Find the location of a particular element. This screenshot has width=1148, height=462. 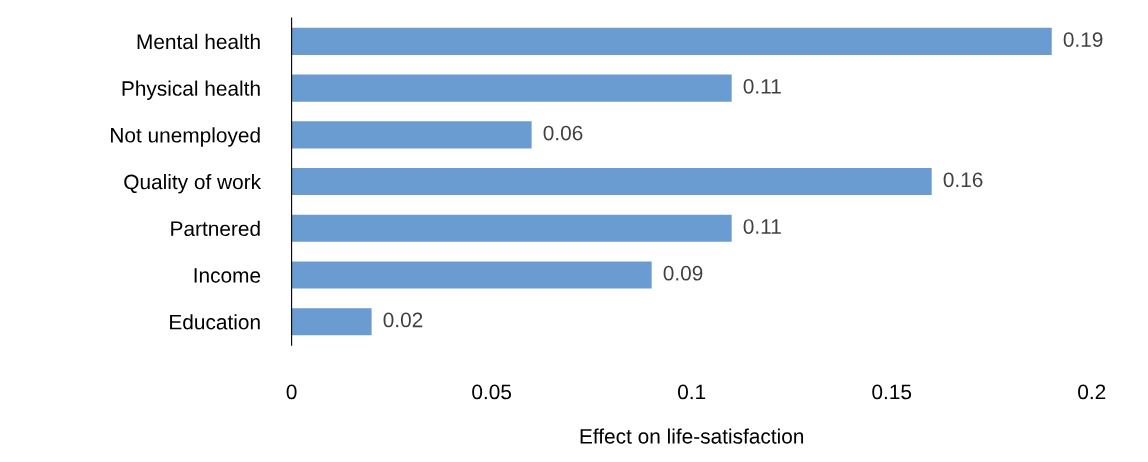

y-tick-label: Income is located at coordinates (227, 275).